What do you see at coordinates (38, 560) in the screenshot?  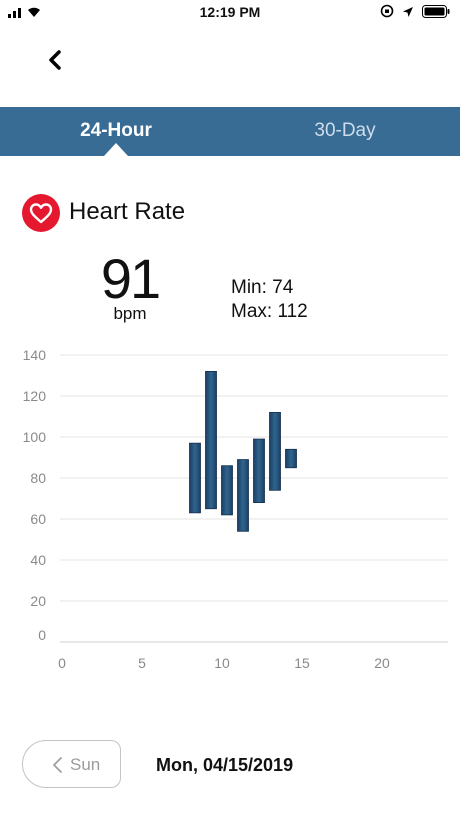 I see `y-tick-label: 40` at bounding box center [38, 560].